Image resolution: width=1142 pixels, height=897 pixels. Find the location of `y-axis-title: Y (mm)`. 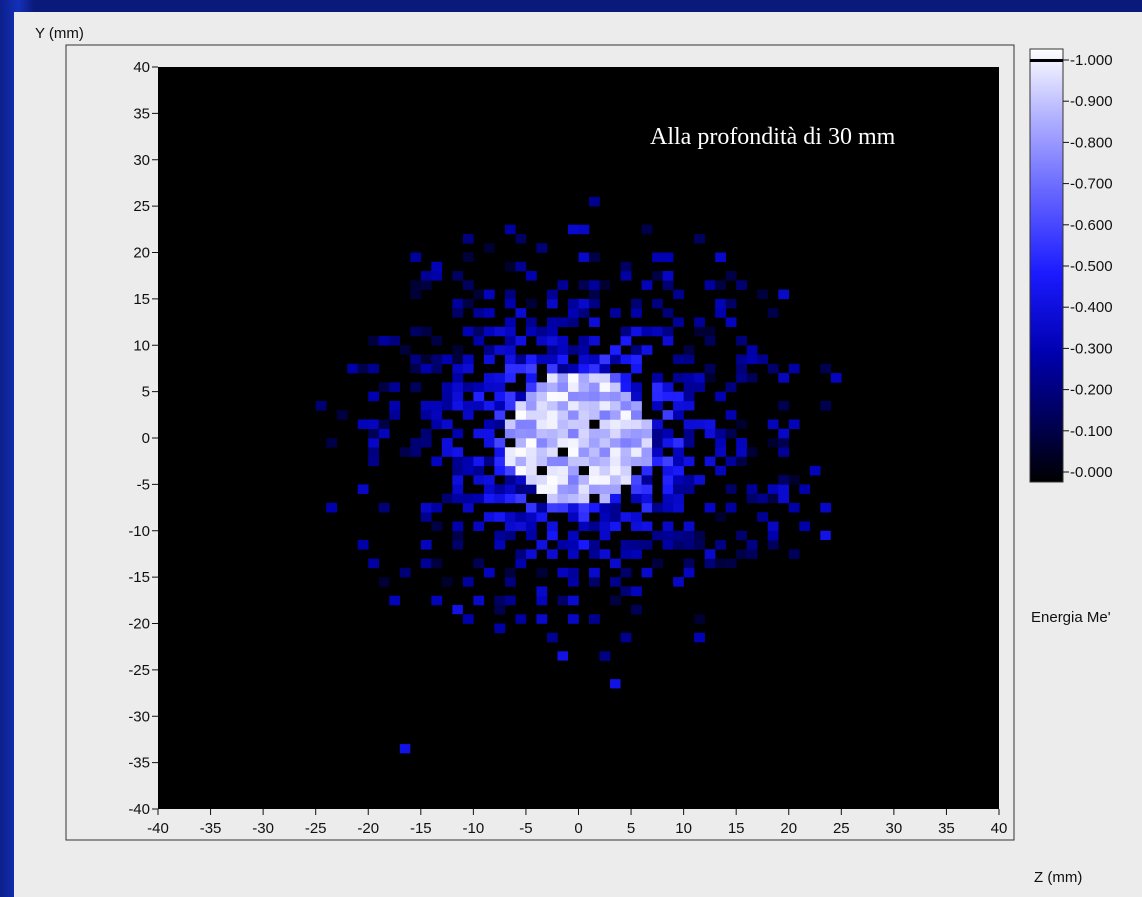

y-axis-title: Y (mm) is located at coordinates (59, 33).